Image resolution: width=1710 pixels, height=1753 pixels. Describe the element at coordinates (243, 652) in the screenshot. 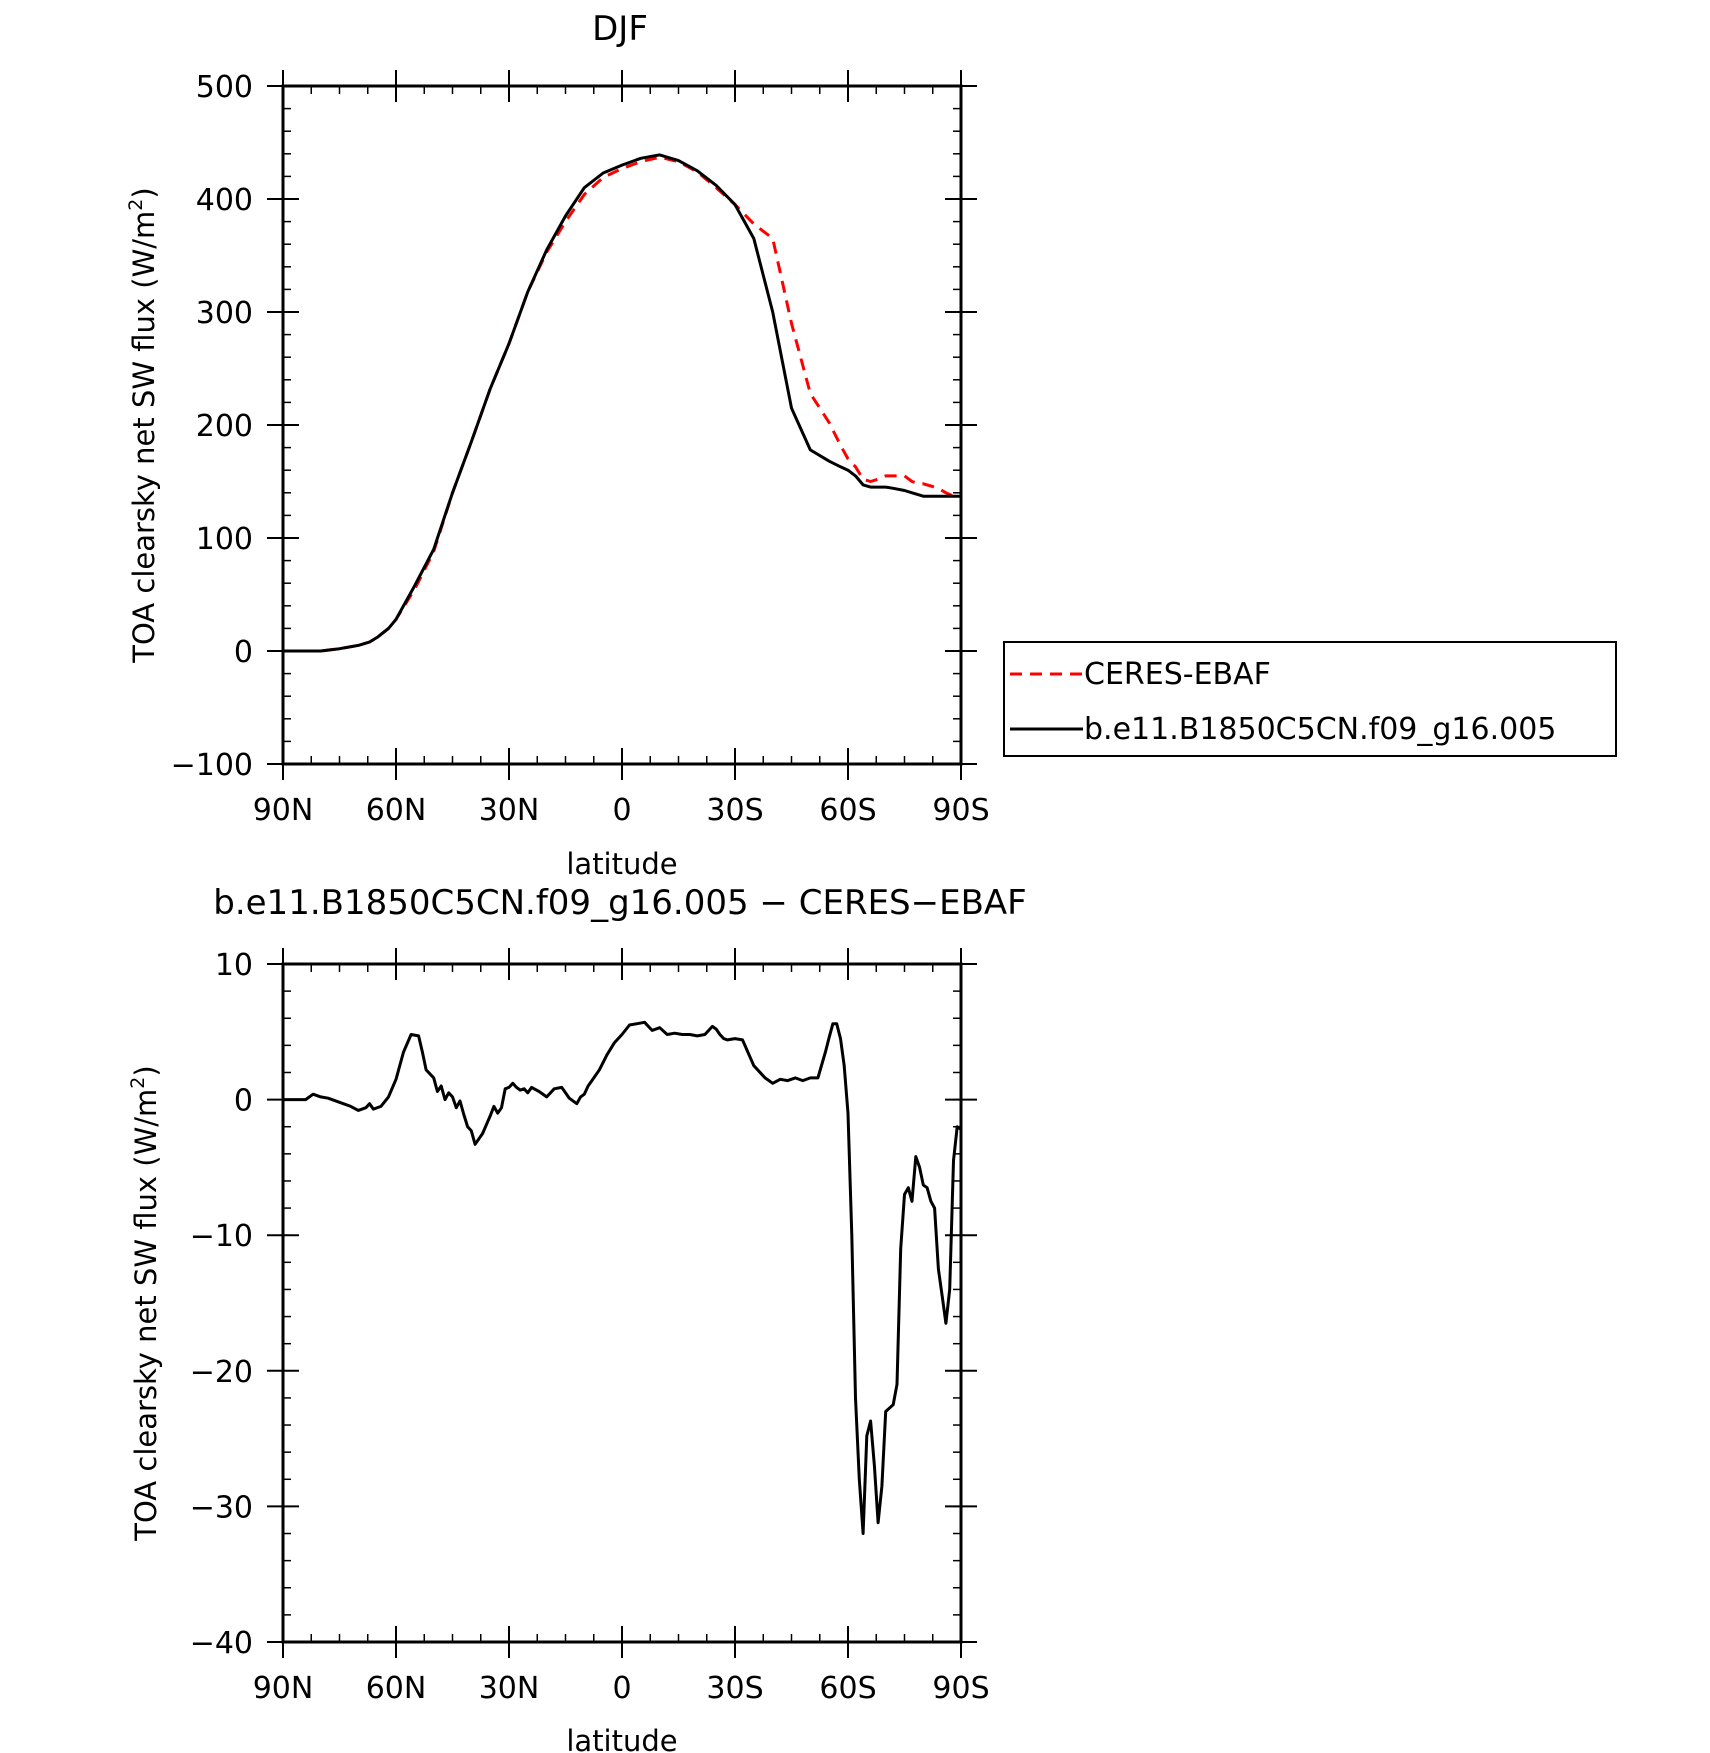

I see `top-y-tick-label: 0` at that location.